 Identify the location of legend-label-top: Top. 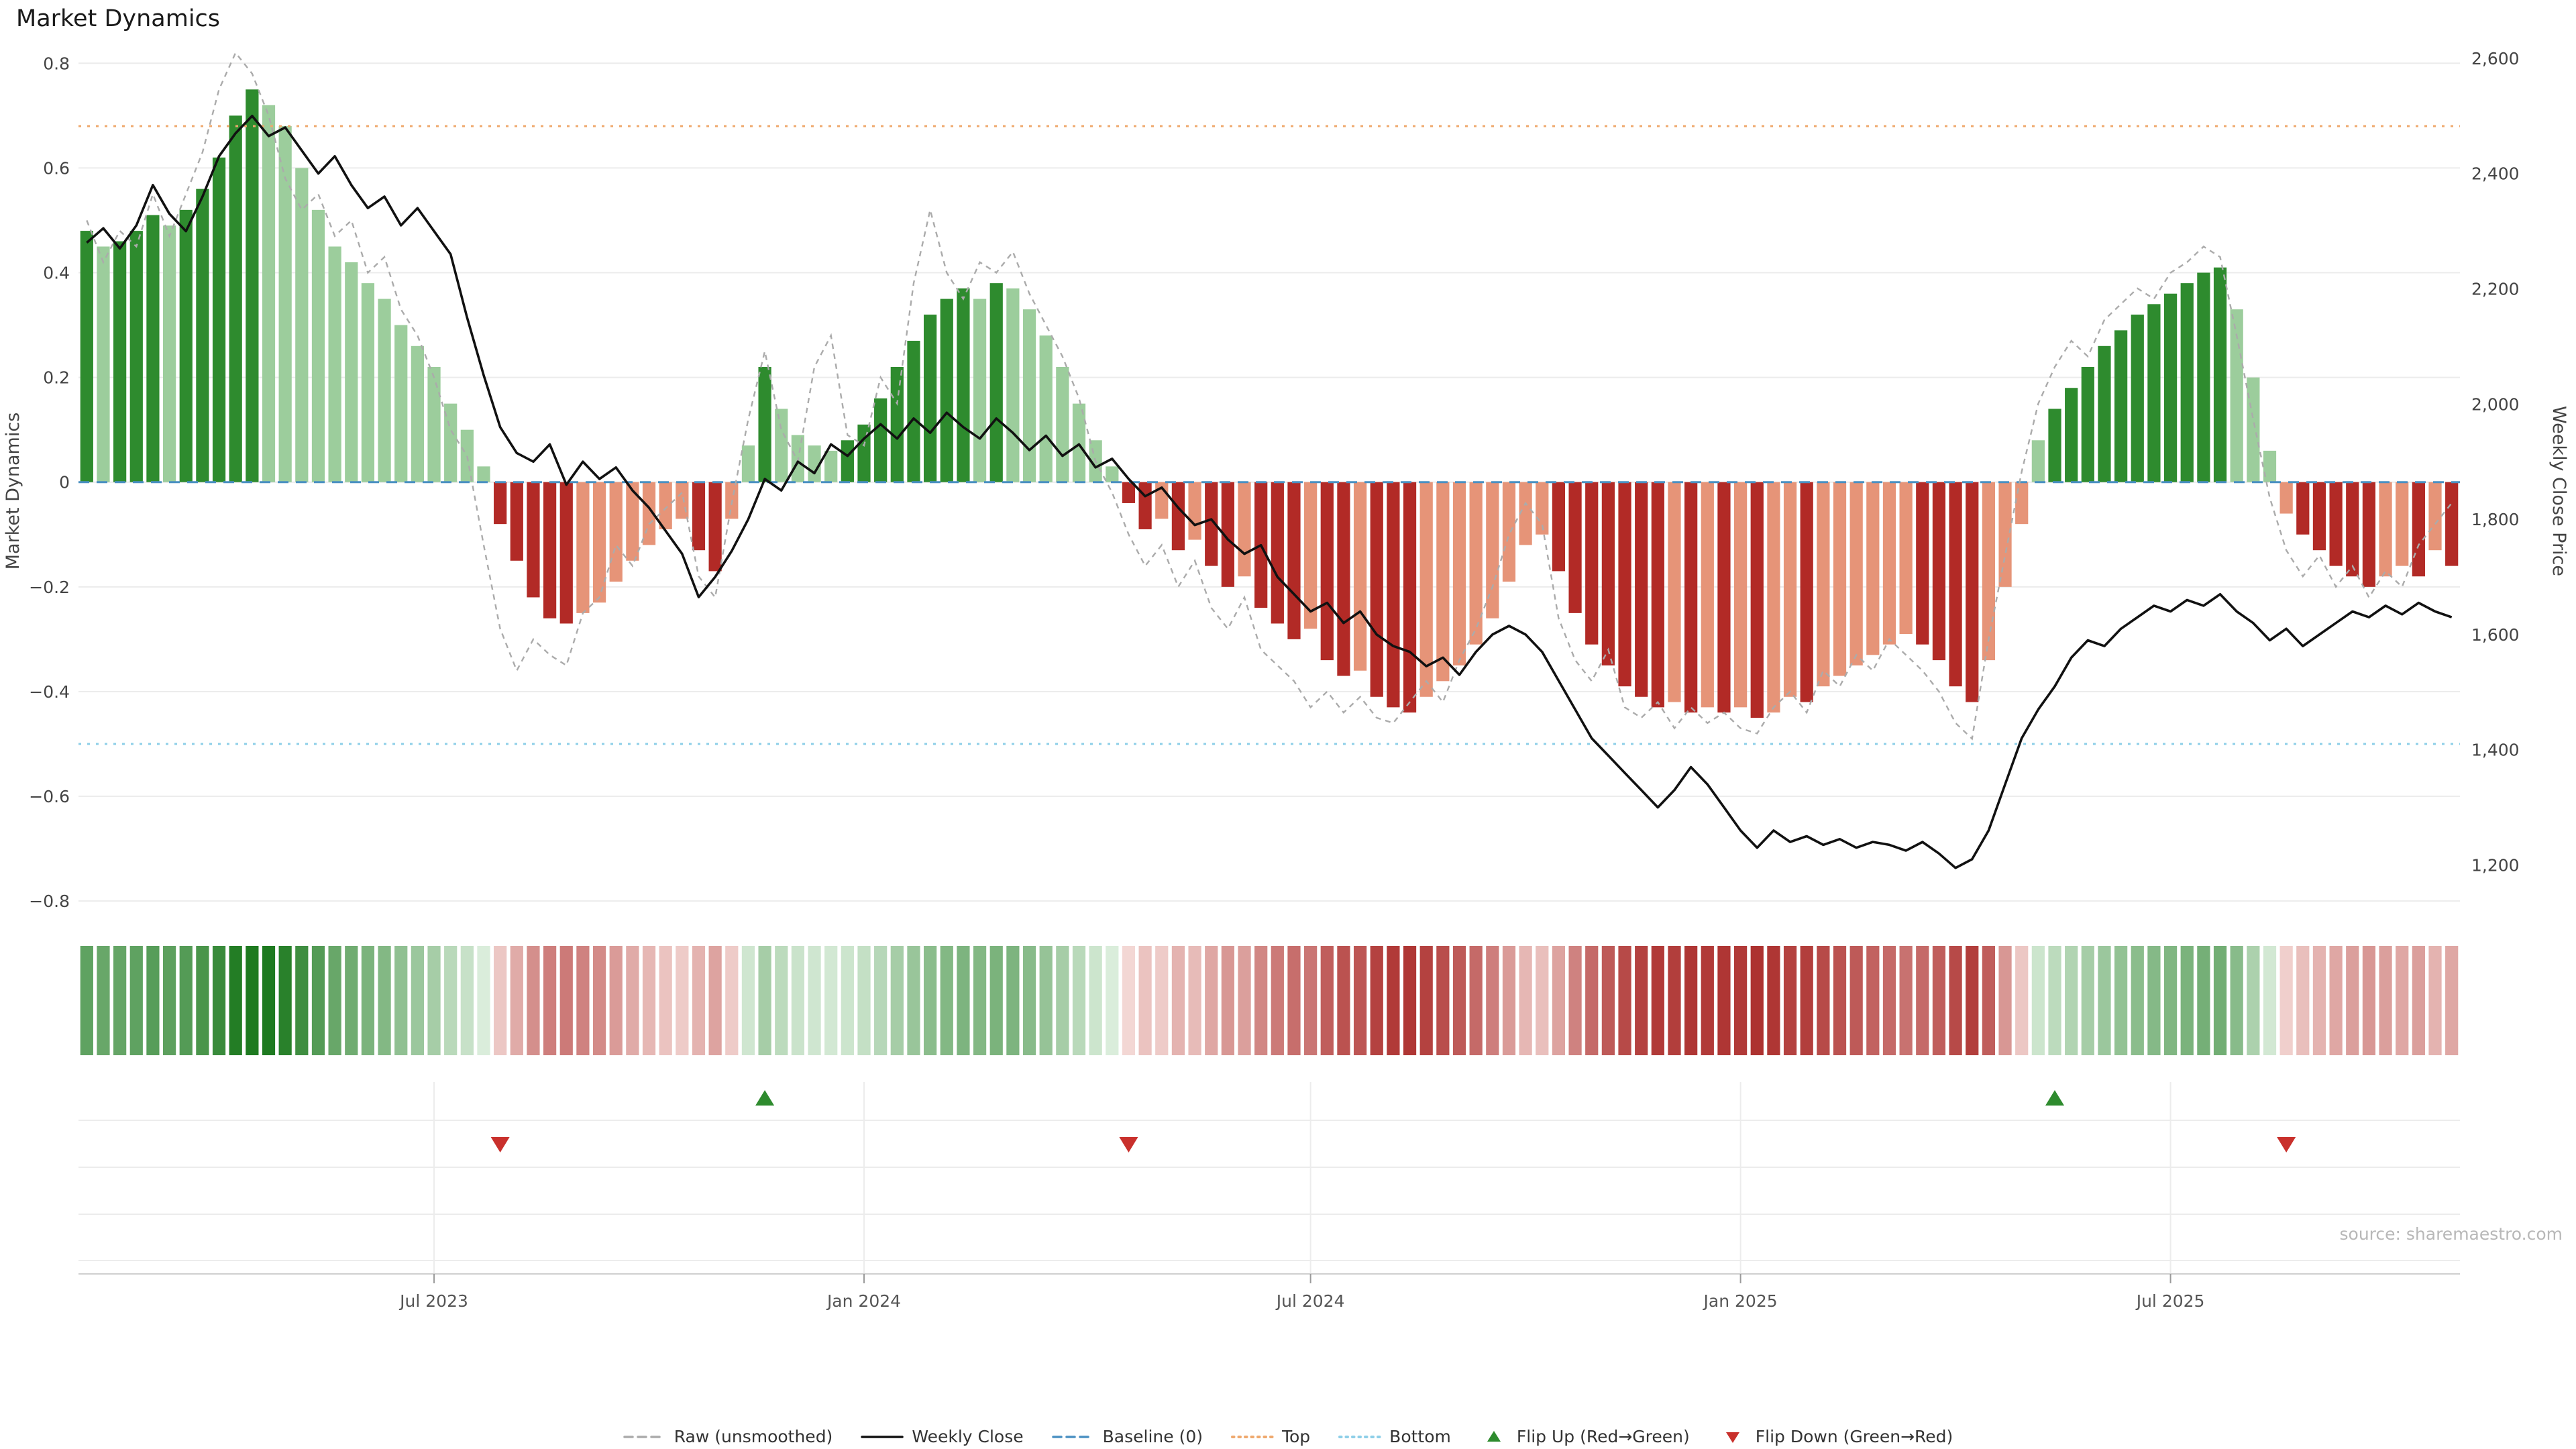
(1296, 1436).